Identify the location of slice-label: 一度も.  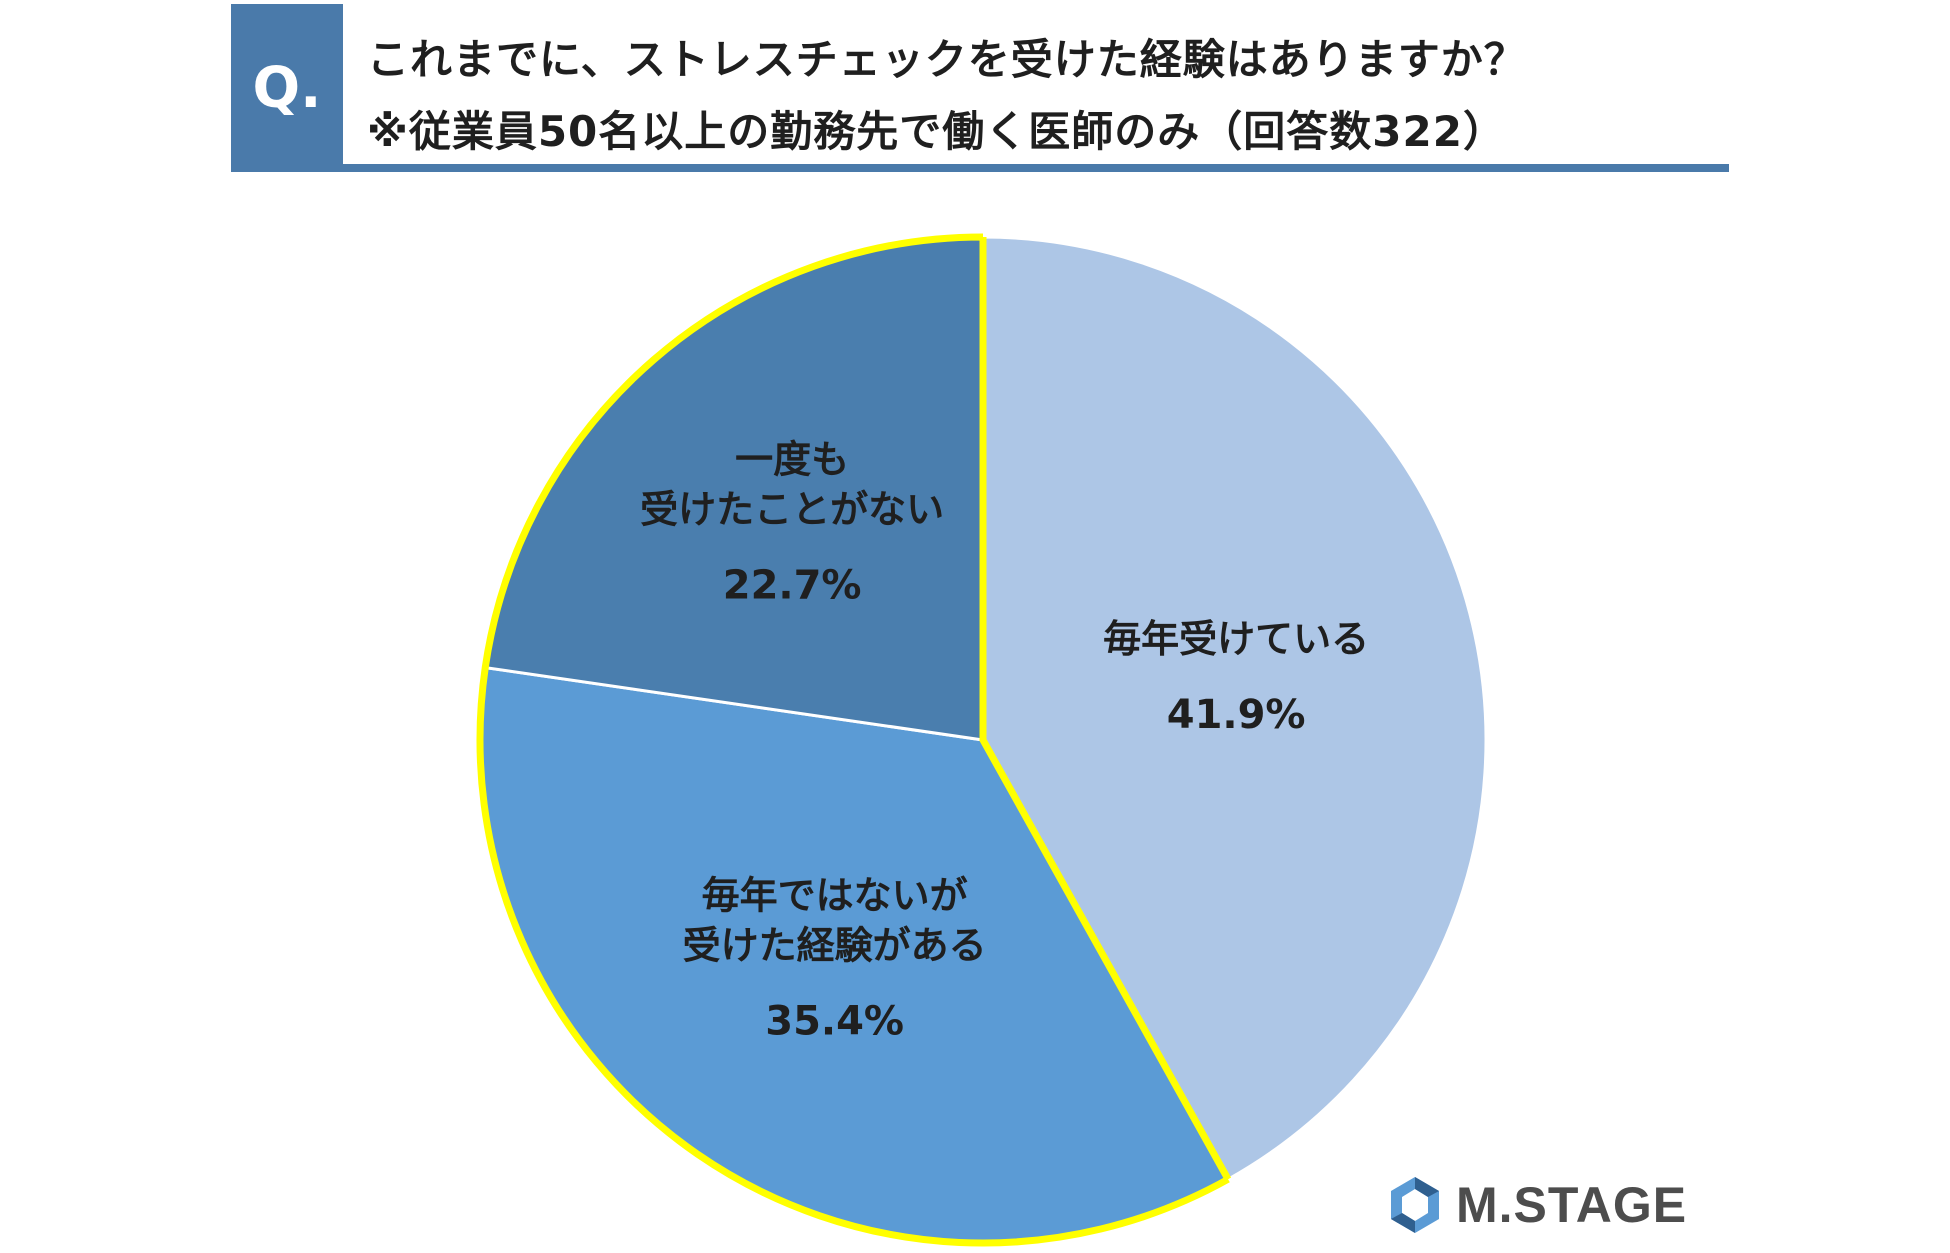
(792, 459).